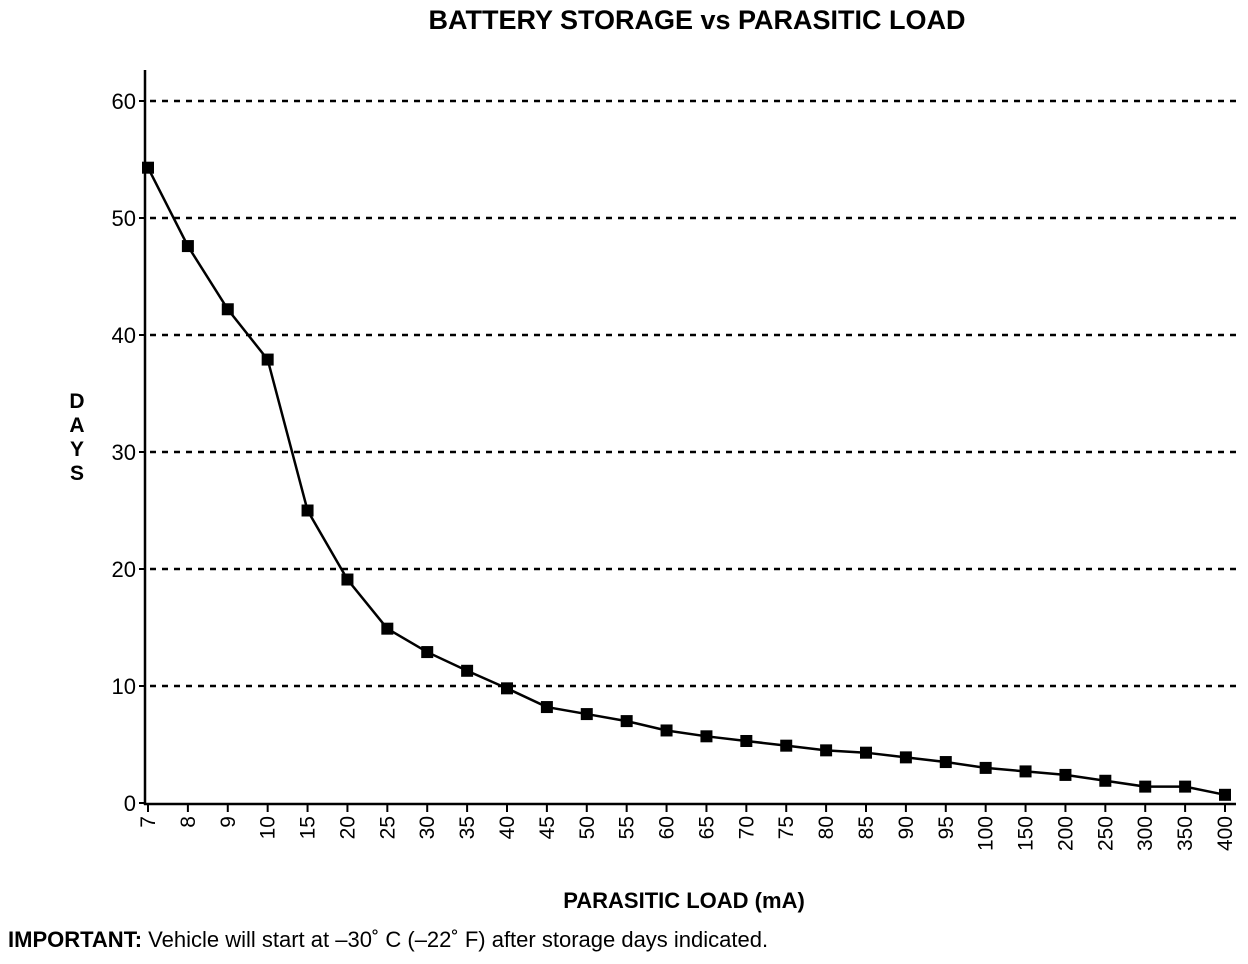 The height and width of the screenshot is (964, 1248). Describe the element at coordinates (1065, 833) in the screenshot. I see `x-tick-label: 200` at that location.